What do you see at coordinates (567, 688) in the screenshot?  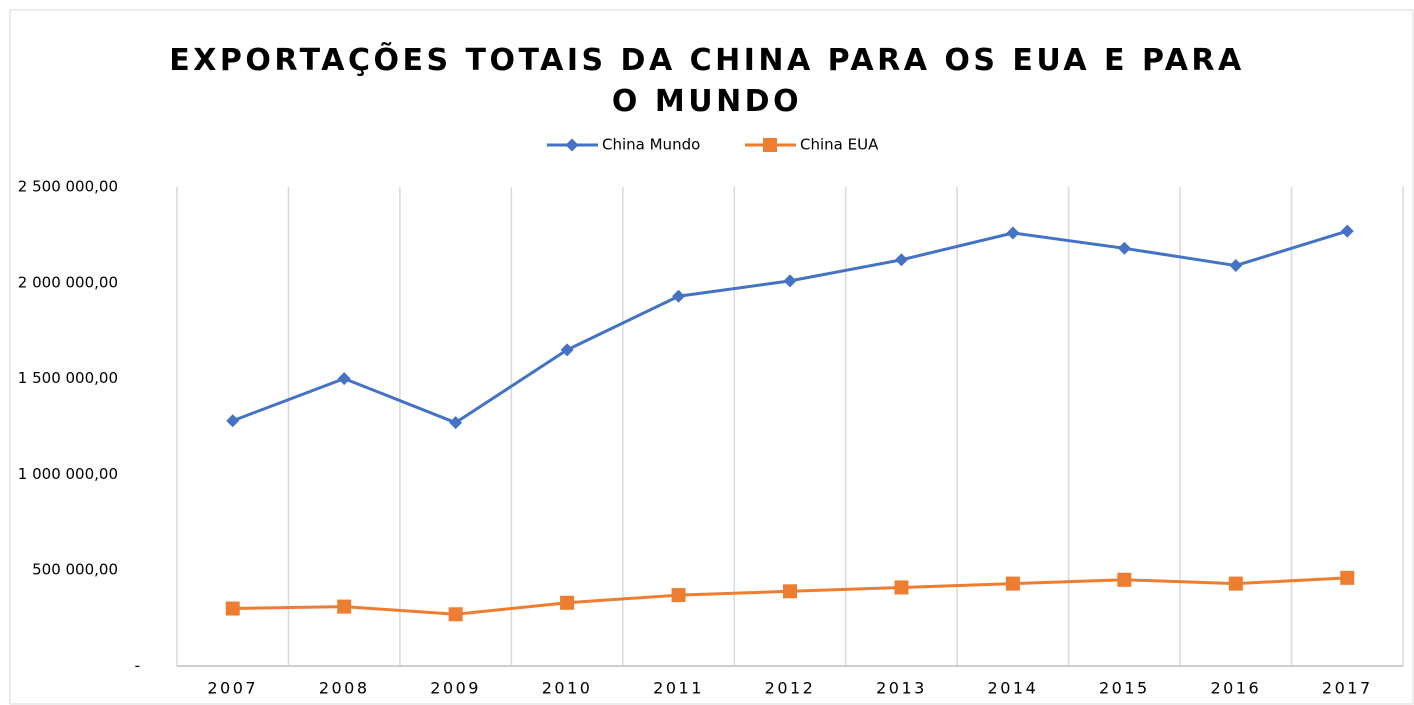 I see `x-tick-label: 2010` at bounding box center [567, 688].